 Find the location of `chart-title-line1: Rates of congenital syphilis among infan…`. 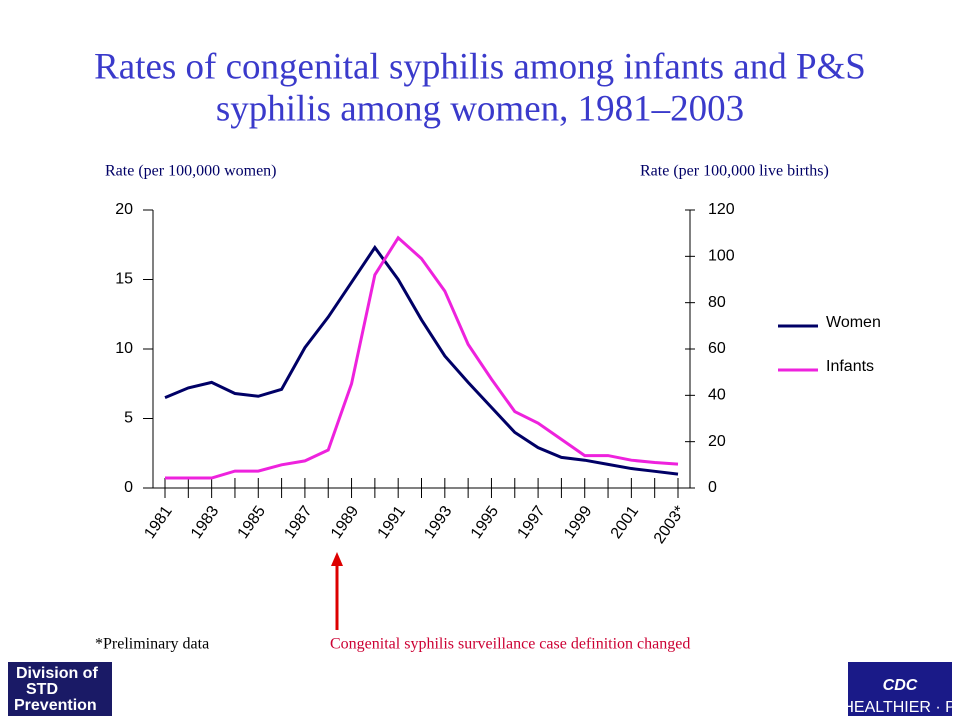

chart-title-line1: Rates of congenital syphilis among infan… is located at coordinates (480, 66).